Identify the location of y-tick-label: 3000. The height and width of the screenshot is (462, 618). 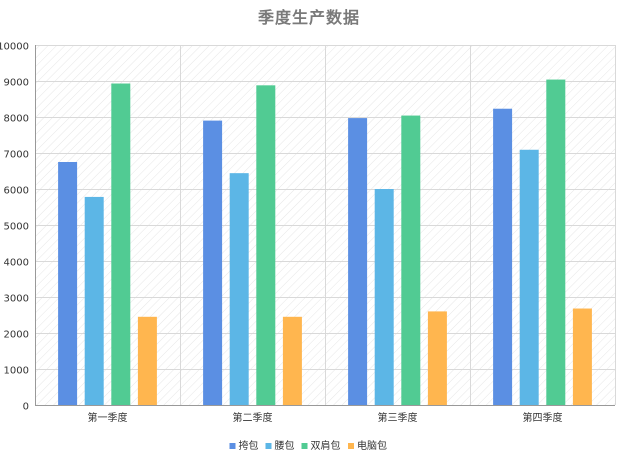
(16, 299).